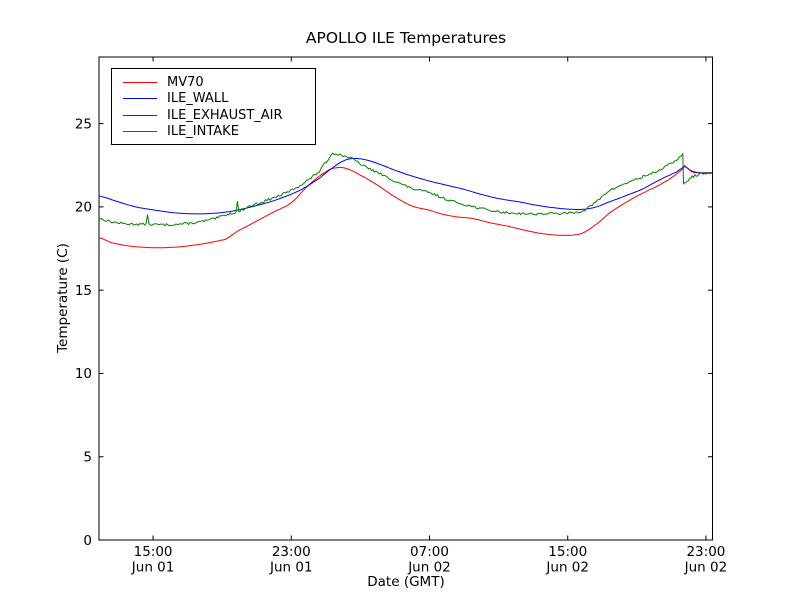 The image size is (800, 600). What do you see at coordinates (406, 38) in the screenshot?
I see `chart-title: APOLLO ILE Temperatures` at bounding box center [406, 38].